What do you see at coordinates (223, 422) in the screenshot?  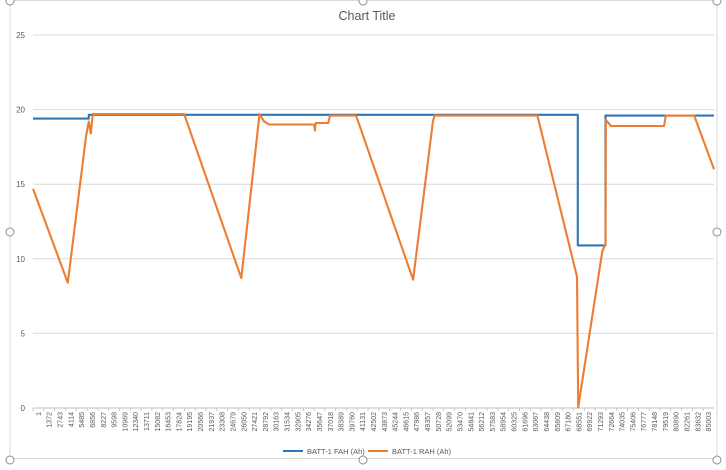 I see `x-tick-label: 23308` at bounding box center [223, 422].